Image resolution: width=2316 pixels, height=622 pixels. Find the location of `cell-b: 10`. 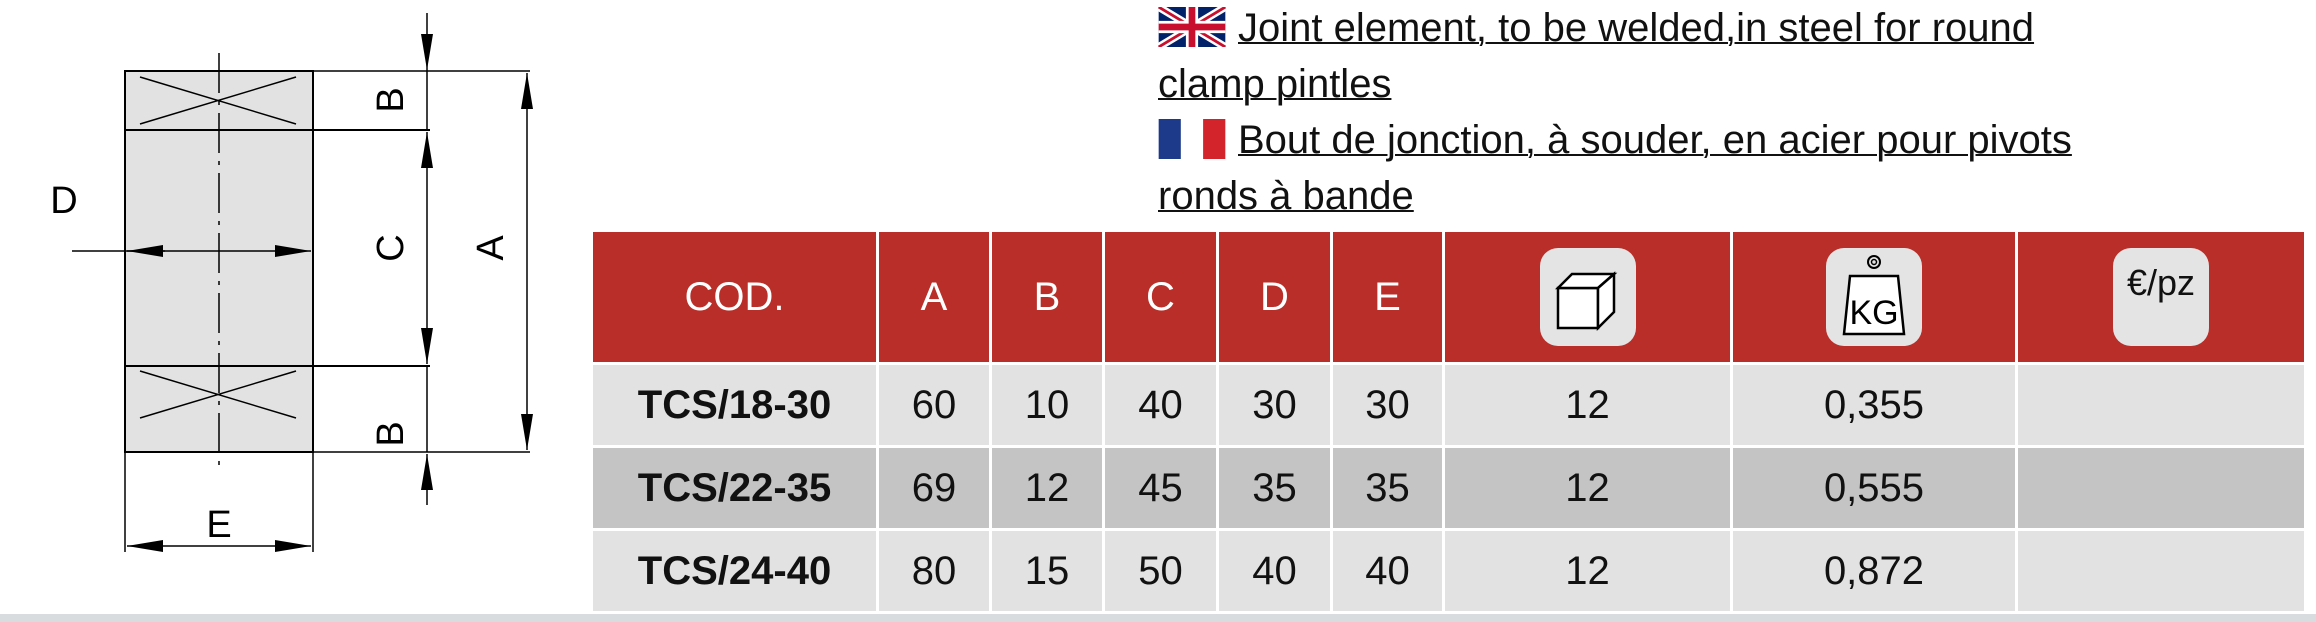

cell-b: 10 is located at coordinates (1047, 405).